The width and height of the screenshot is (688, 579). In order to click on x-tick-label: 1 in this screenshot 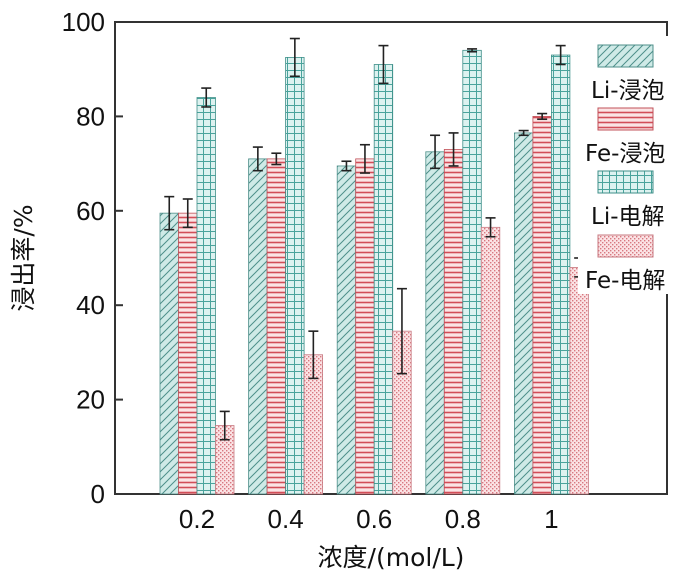, I will do `click(551, 519)`.